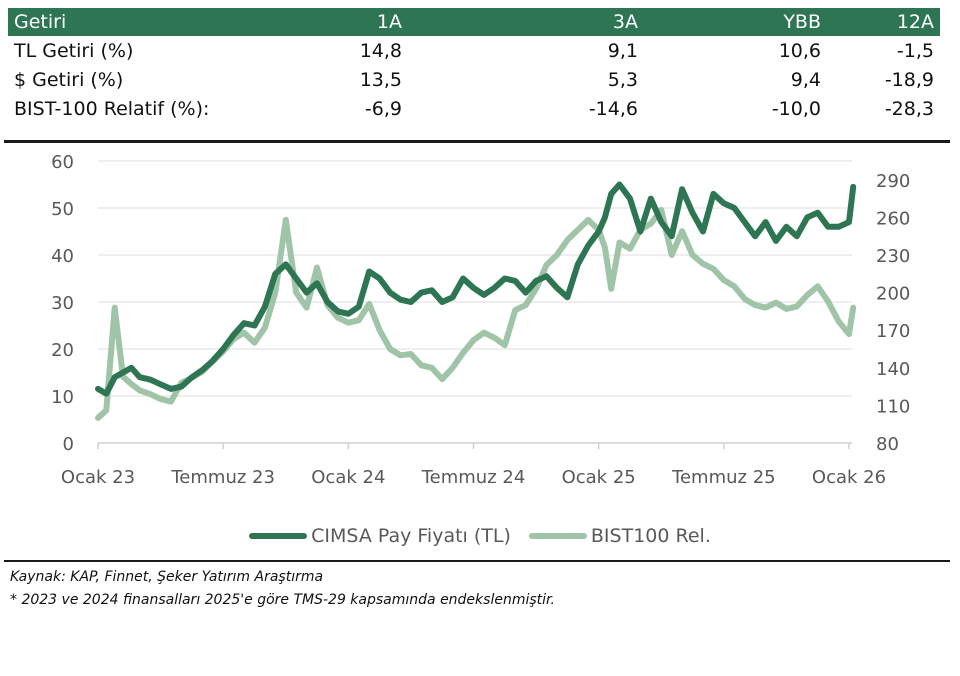 The image size is (960, 676). Describe the element at coordinates (62, 350) in the screenshot. I see `left-tick-label: 20` at that location.